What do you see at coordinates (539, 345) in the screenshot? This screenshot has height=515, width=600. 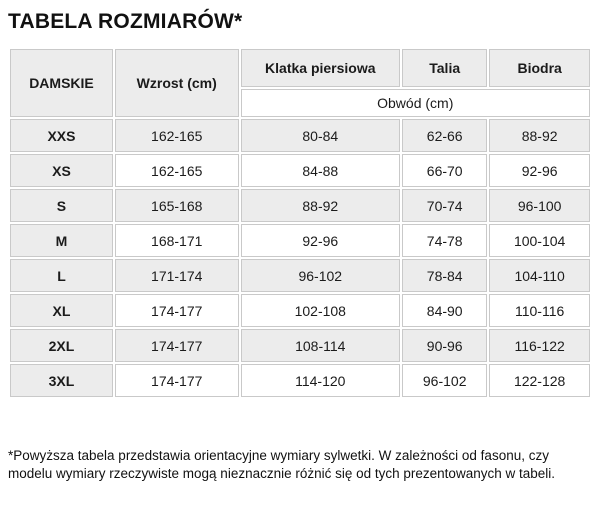 I see `hips-value: 116-122` at bounding box center [539, 345].